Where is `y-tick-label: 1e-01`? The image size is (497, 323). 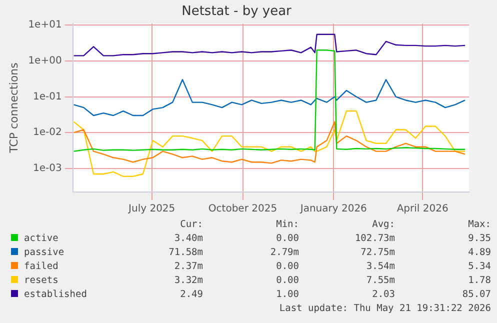 y-tick-label: 1e-01 is located at coordinates (47, 96).